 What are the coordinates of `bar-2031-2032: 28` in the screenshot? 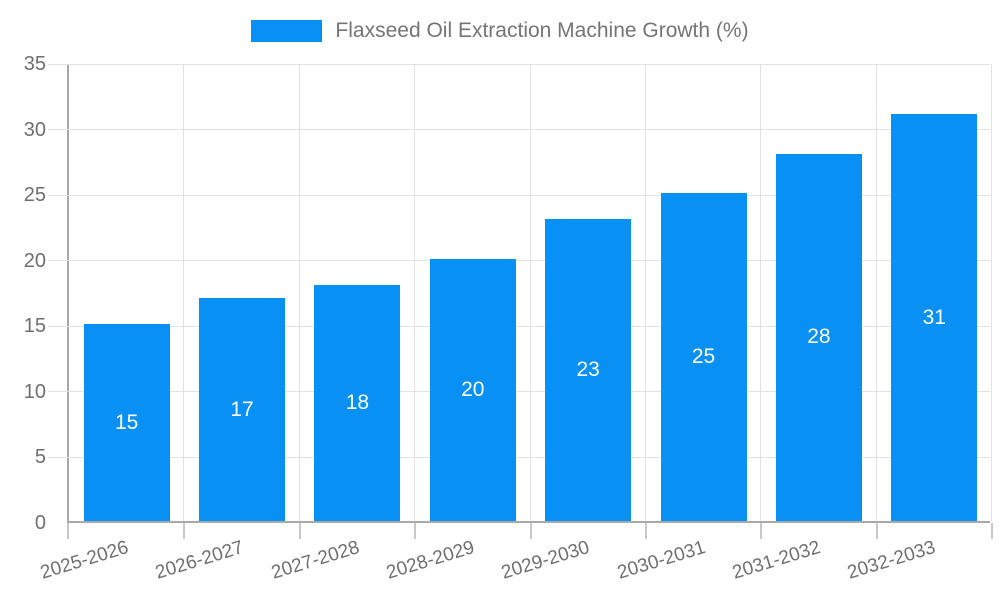 It's located at (818, 337).